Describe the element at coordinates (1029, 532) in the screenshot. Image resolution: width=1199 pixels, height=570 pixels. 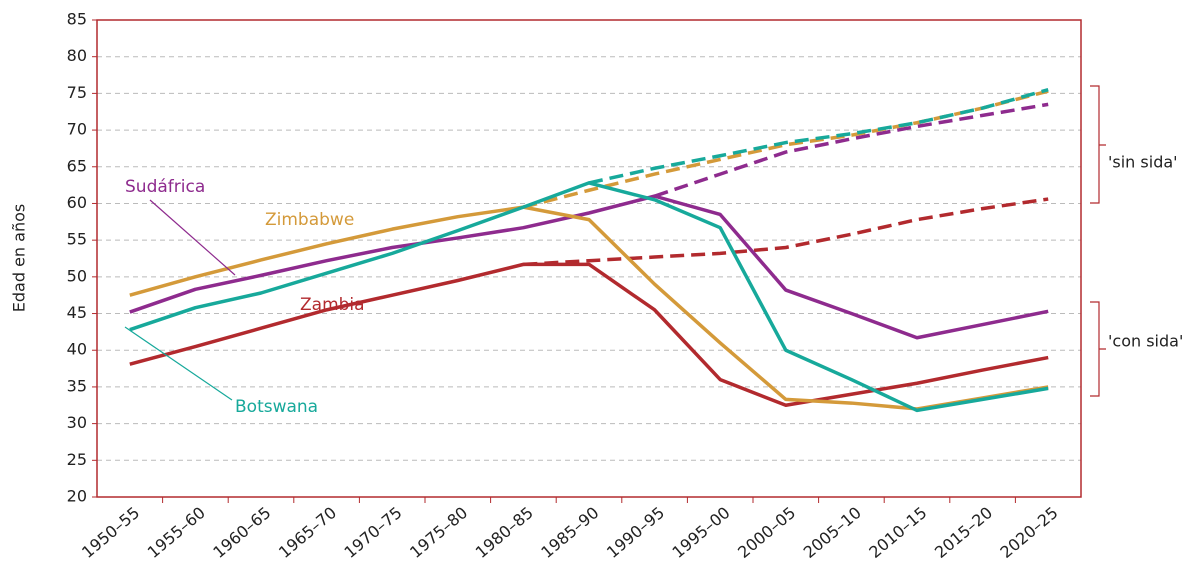
I see `x-tick-label: 2020–25` at that location.